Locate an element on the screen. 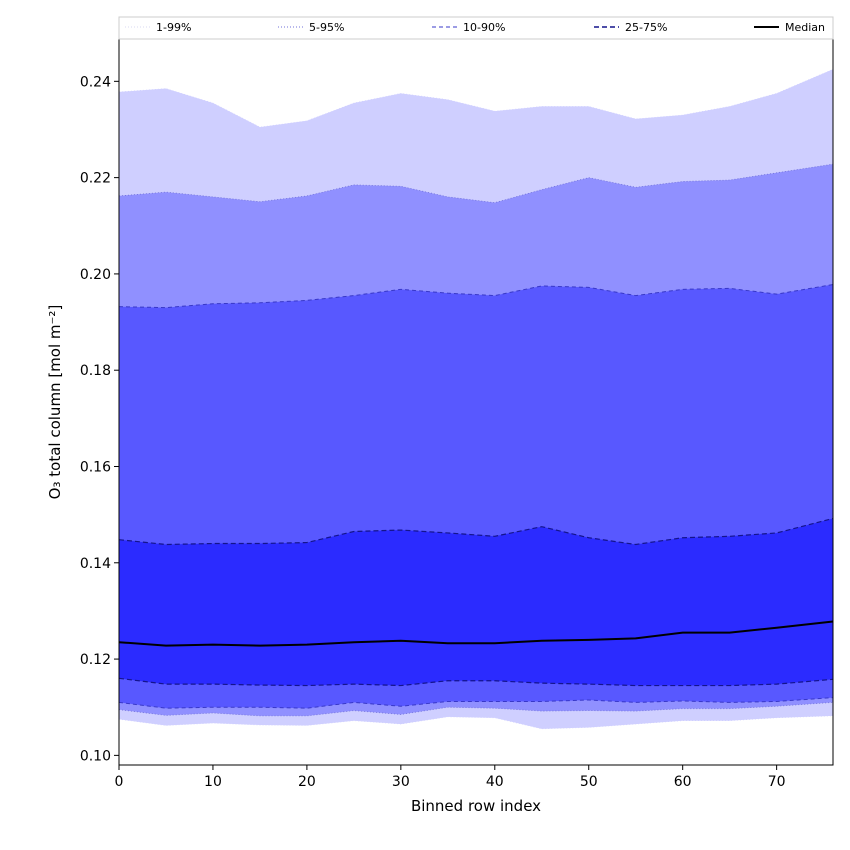  x-axis-ticks: 0 10 20 30 40 50 60 70 is located at coordinates (450, 777).